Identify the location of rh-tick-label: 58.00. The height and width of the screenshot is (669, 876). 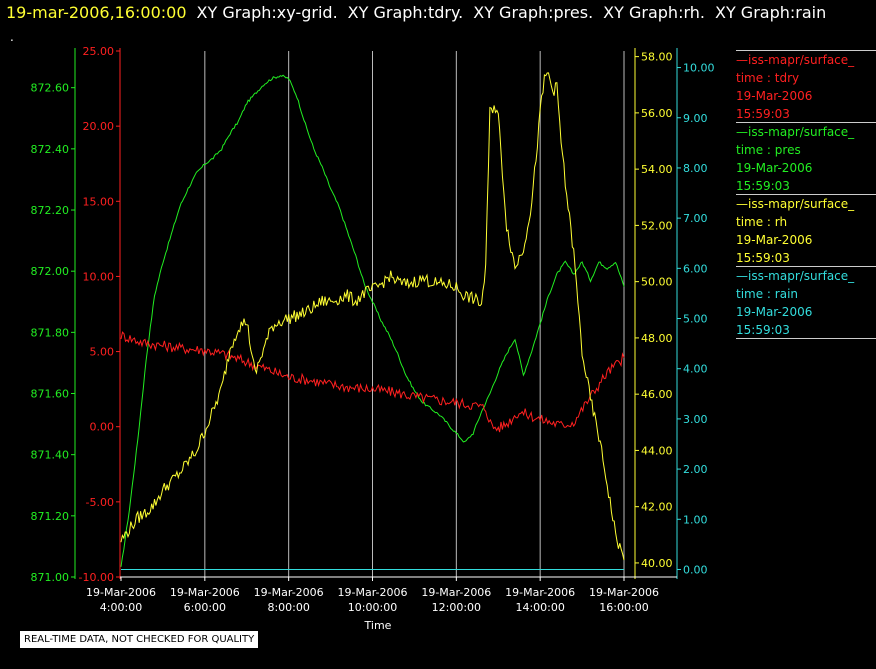
(657, 57).